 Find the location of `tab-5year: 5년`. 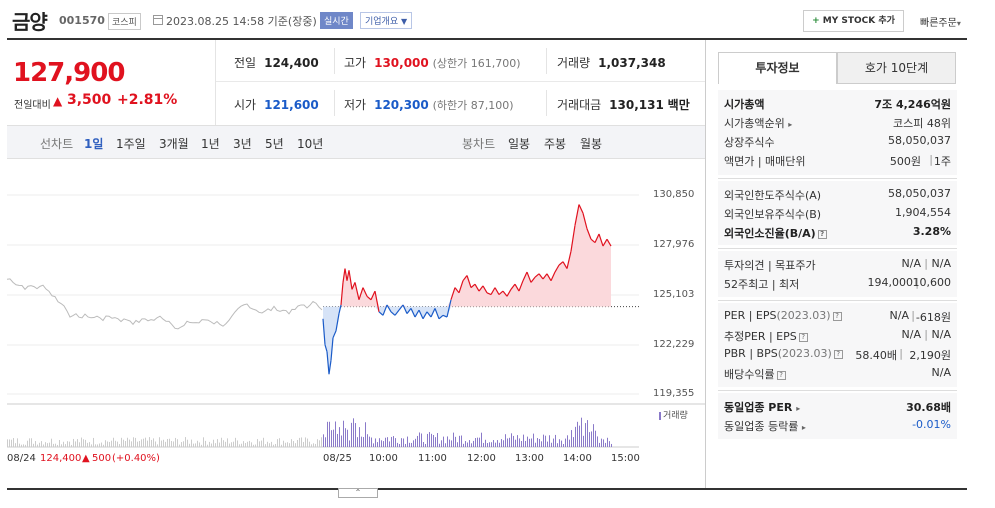

tab-5year: 5년 is located at coordinates (274, 144).